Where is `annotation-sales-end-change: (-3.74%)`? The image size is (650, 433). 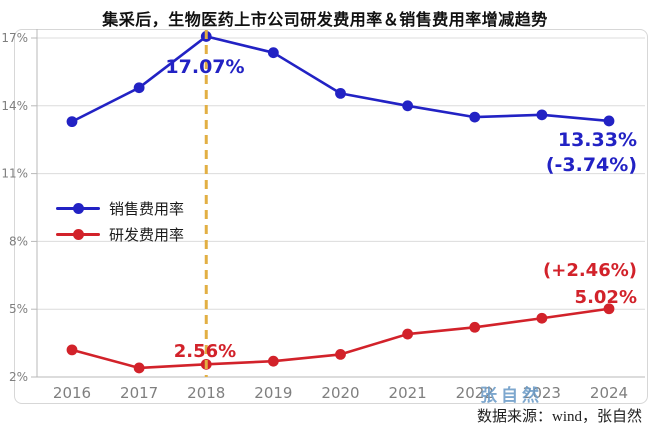
annotation-sales-end-change: (-3.74%) is located at coordinates (591, 165).